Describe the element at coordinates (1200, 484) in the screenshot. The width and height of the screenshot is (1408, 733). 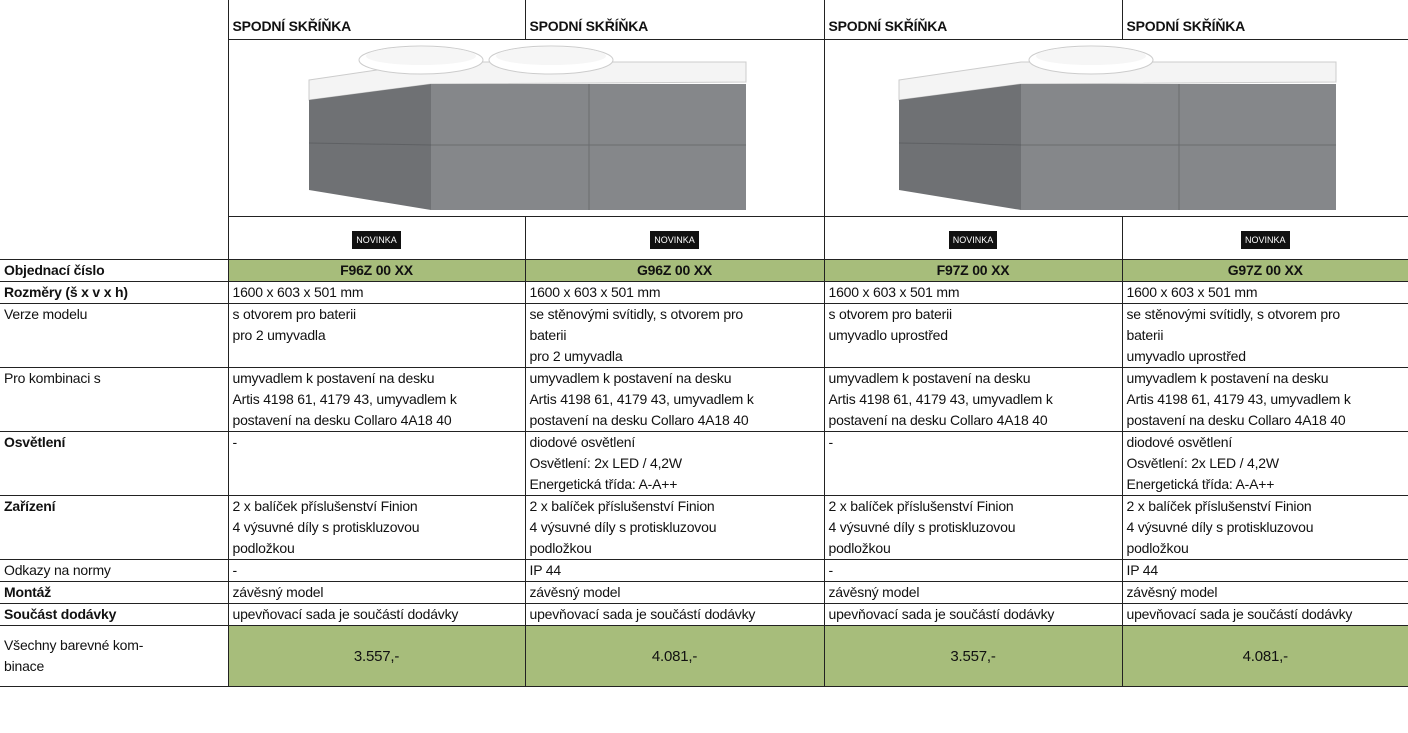
I see `text-line: Energetická třída: A-A++` at that location.